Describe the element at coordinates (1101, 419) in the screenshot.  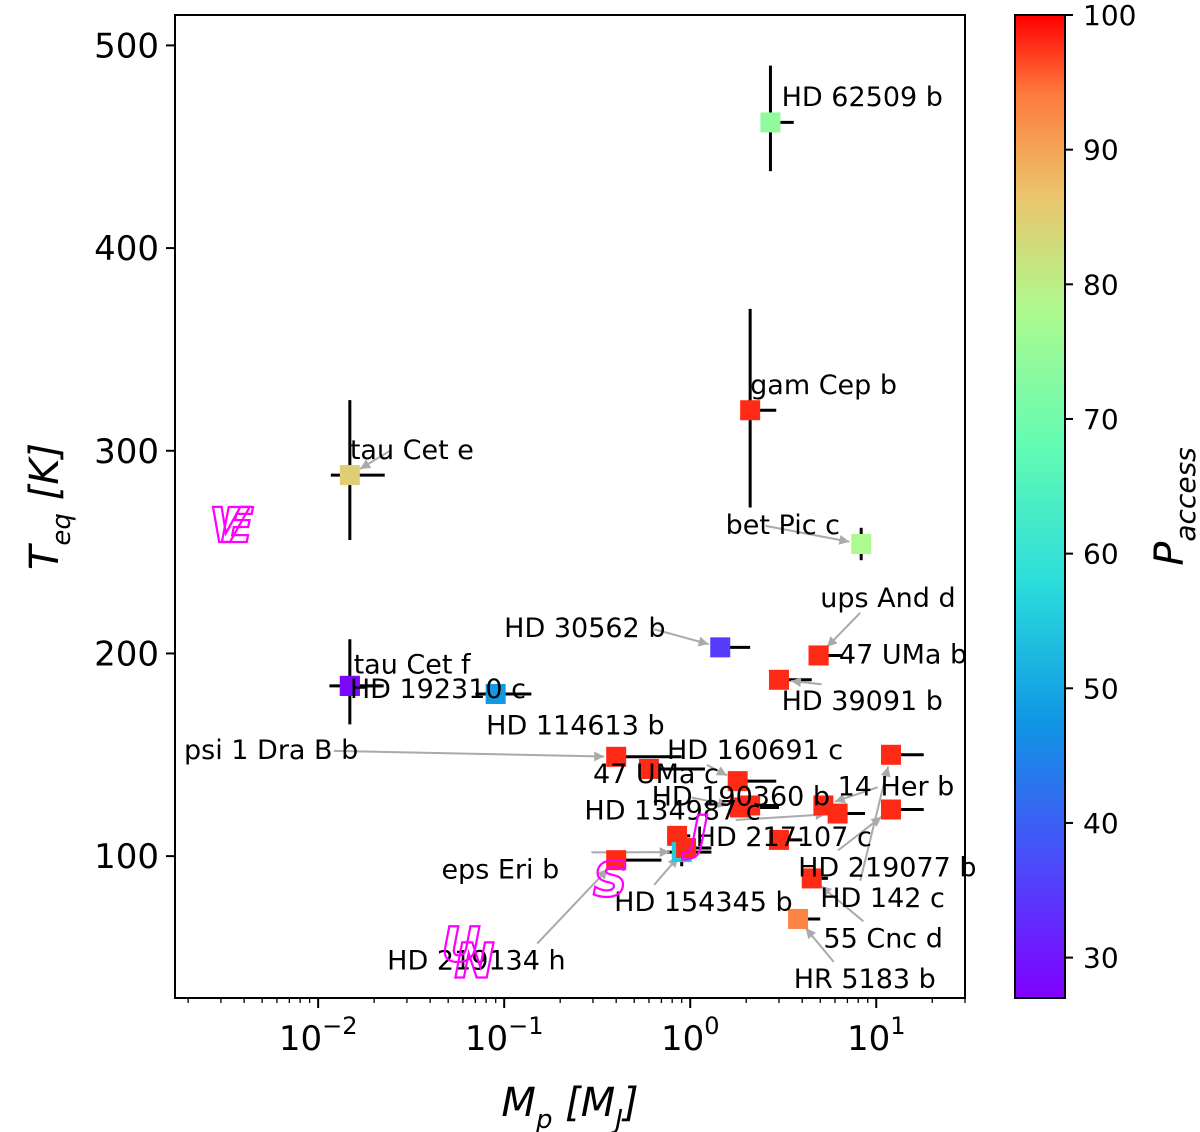
I see `cbar-tick-label-70: 70` at that location.